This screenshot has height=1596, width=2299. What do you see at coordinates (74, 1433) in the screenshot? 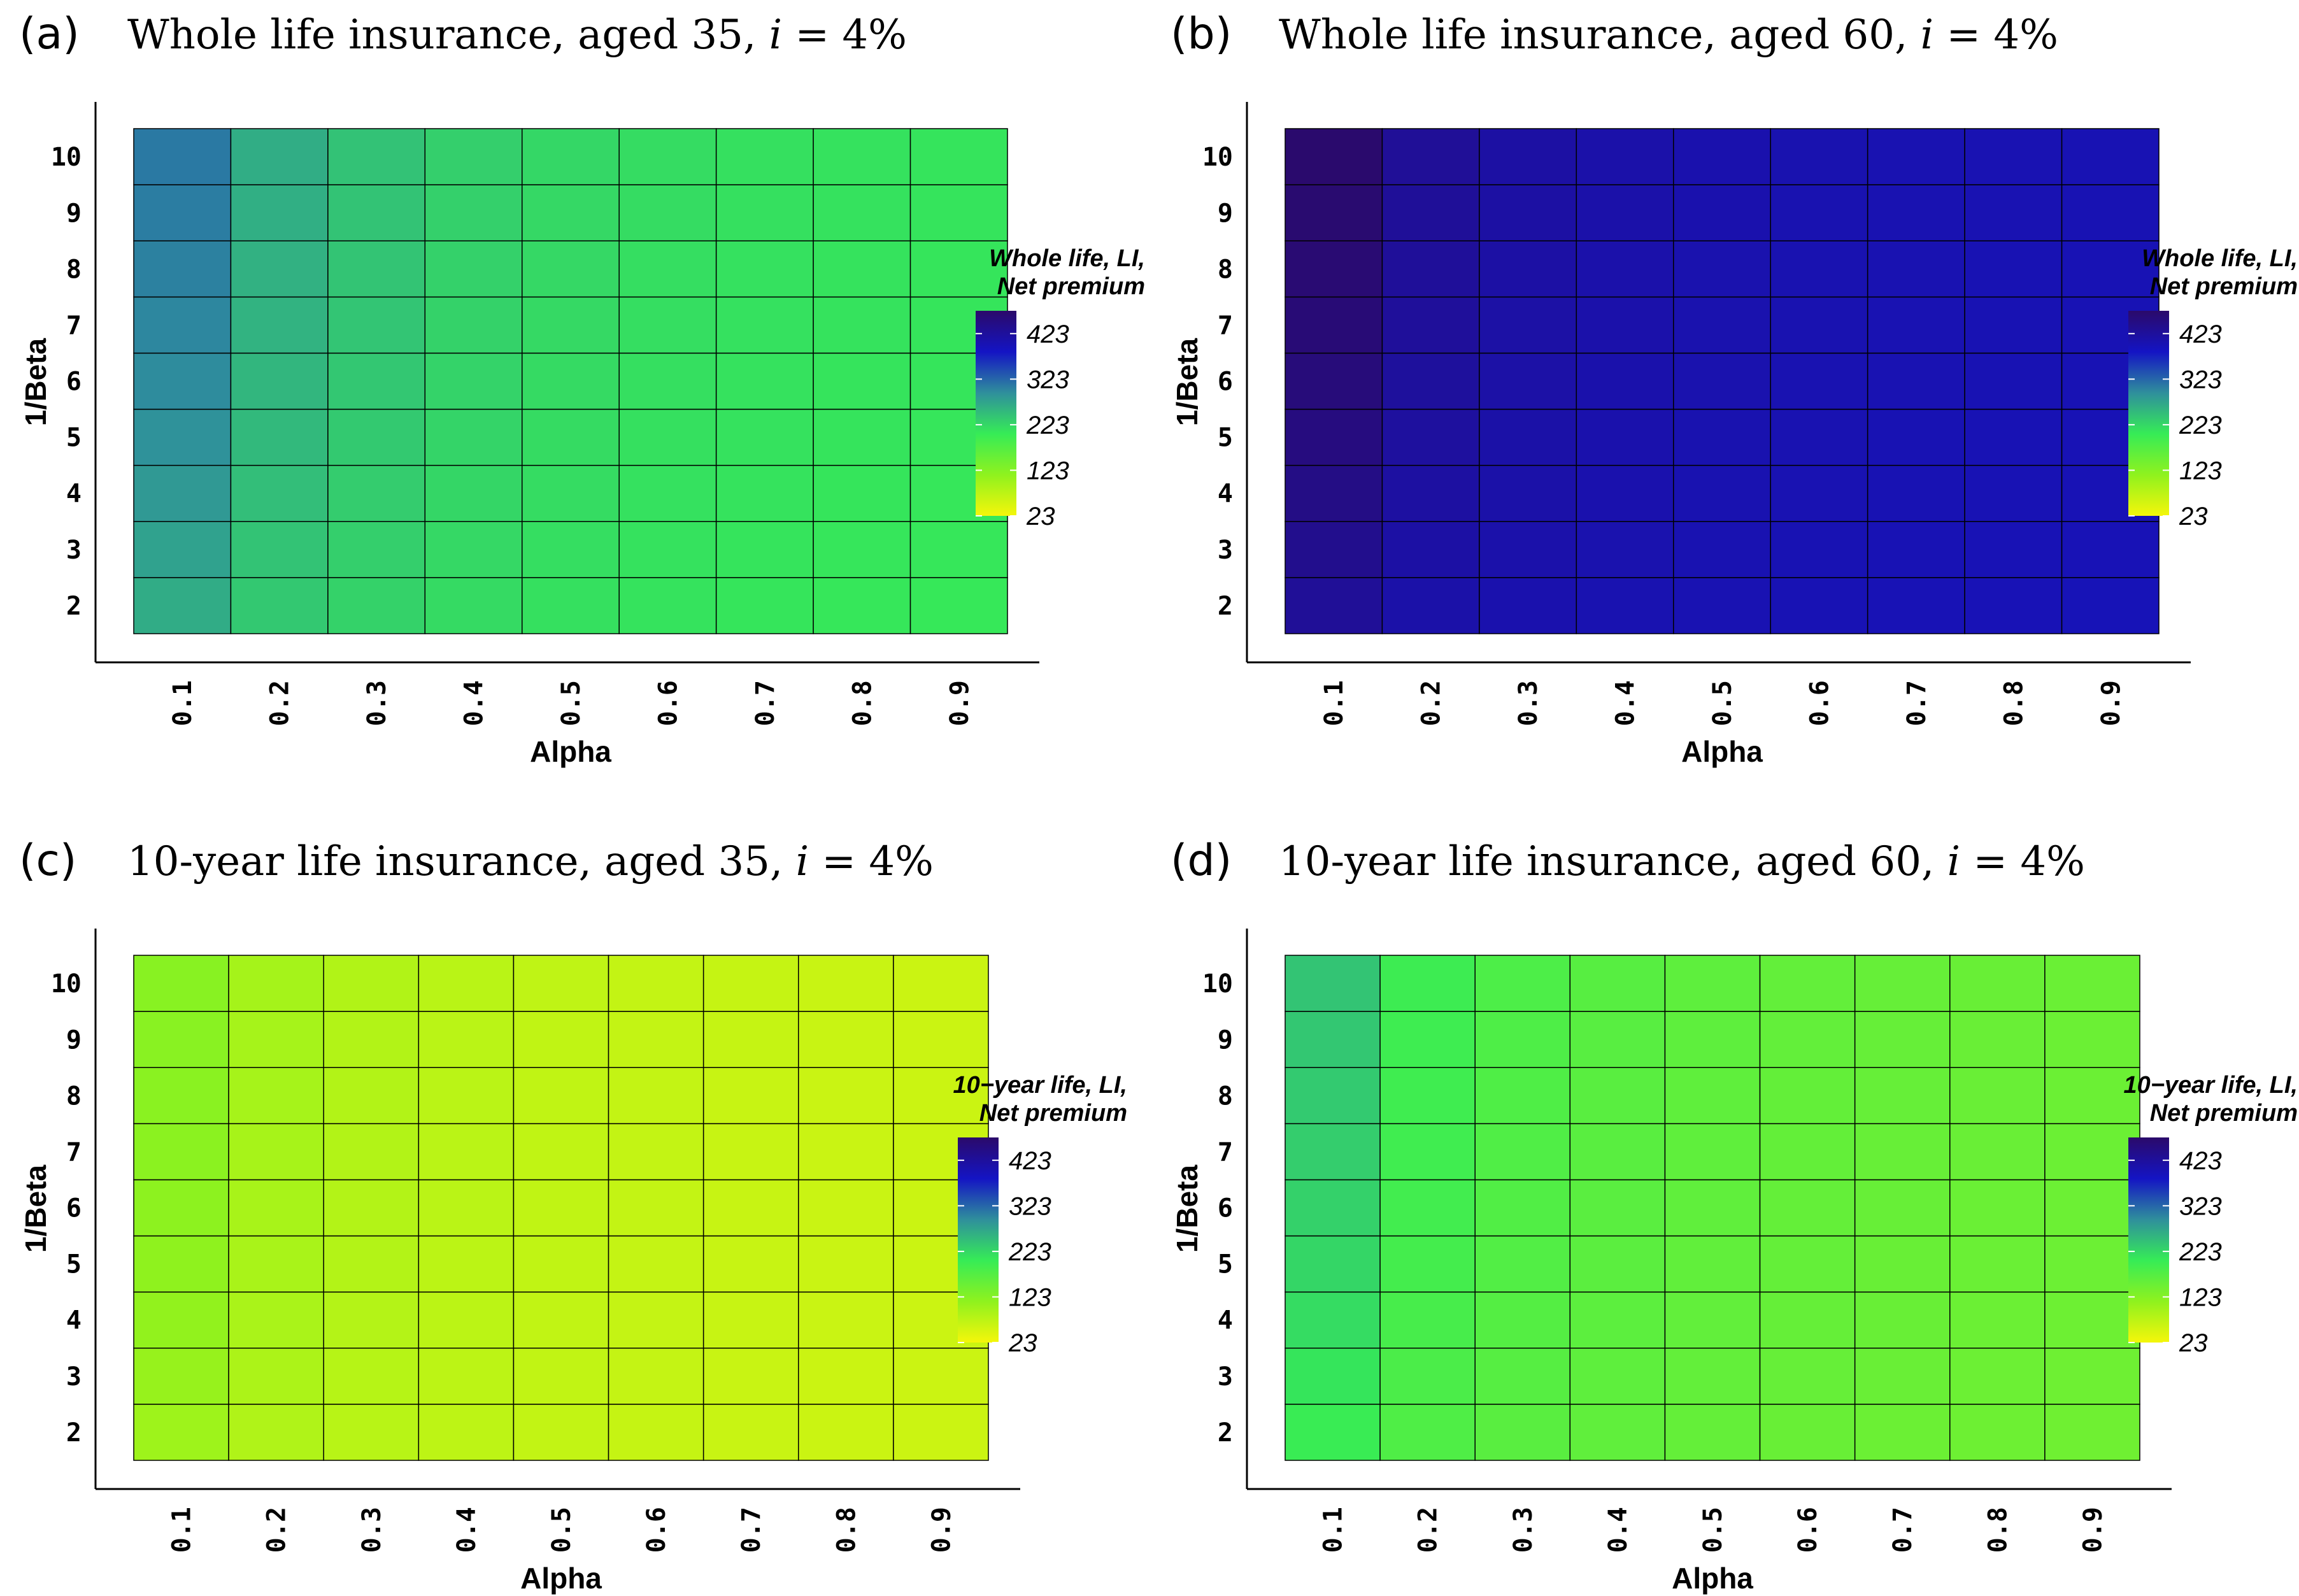
I see `y-tick-label: 2` at bounding box center [74, 1433].